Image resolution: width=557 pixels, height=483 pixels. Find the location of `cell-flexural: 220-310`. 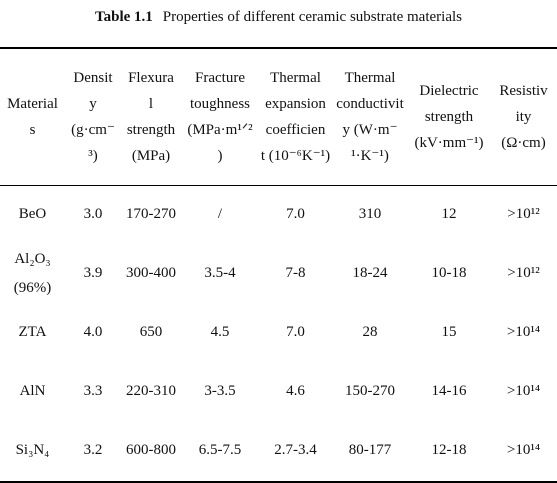

cell-flexural: 220-310 is located at coordinates (151, 391).